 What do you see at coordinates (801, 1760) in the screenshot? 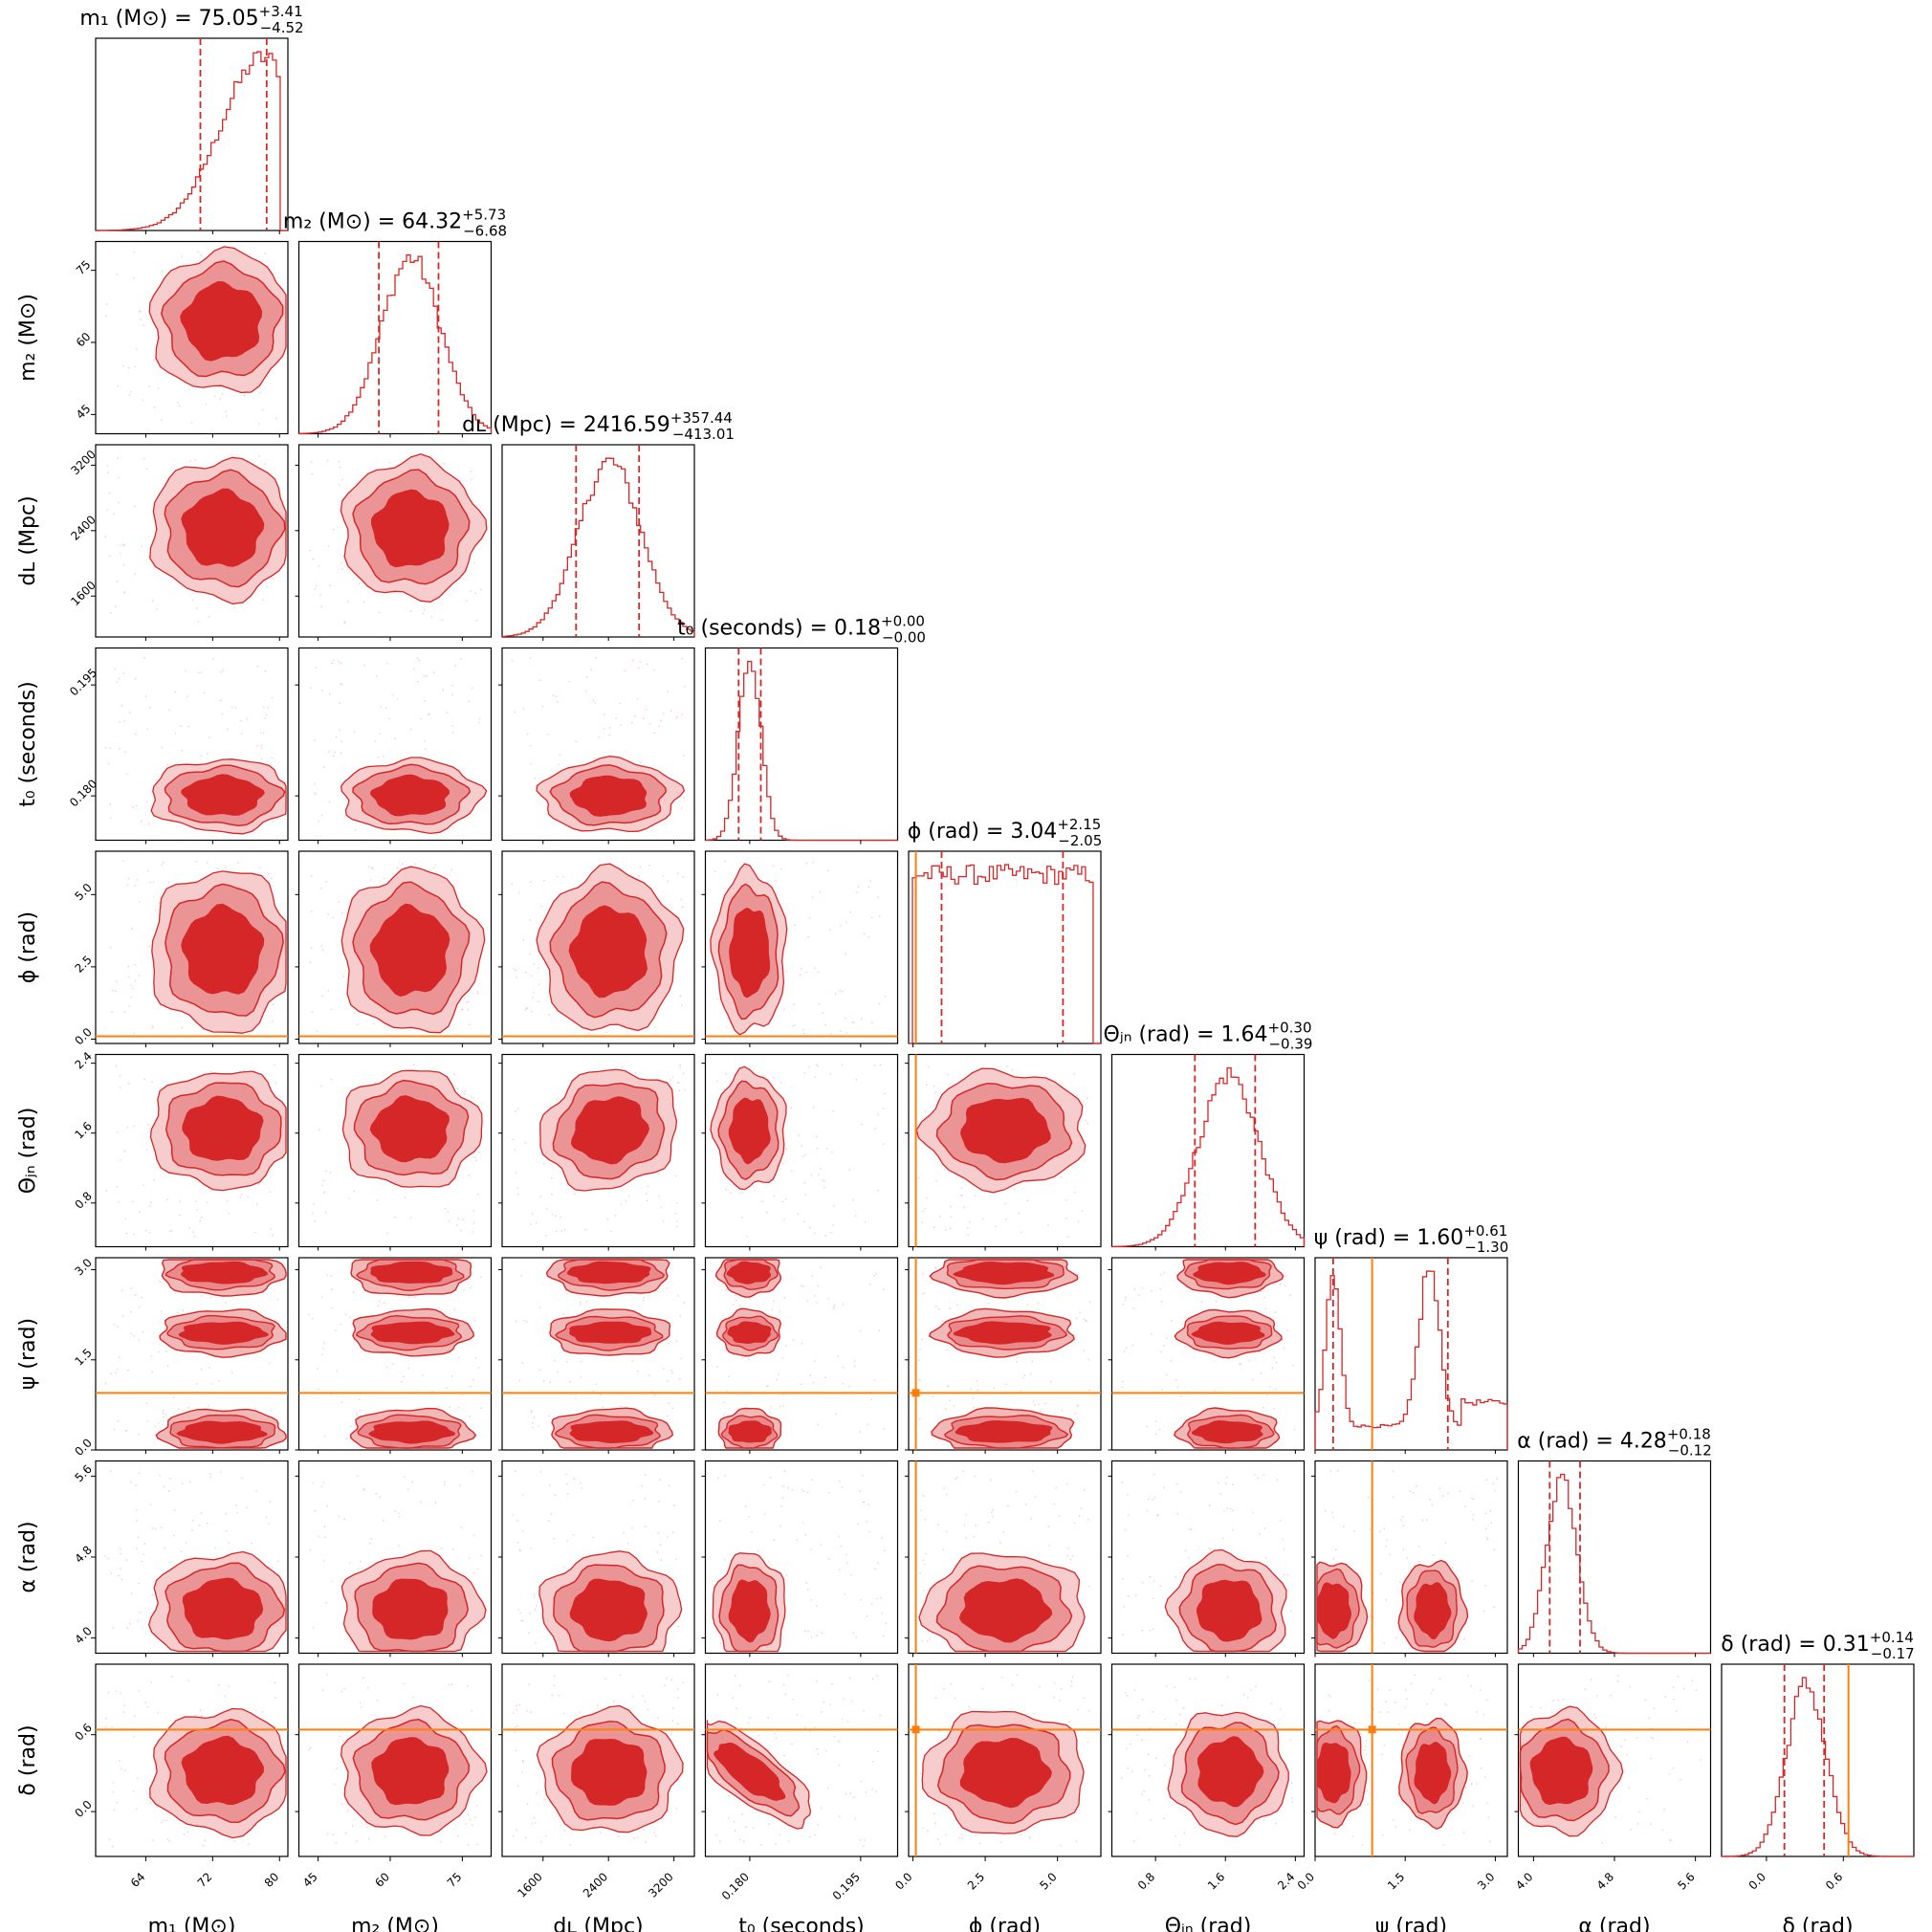
I see `panel-frame-t0-delta` at bounding box center [801, 1760].